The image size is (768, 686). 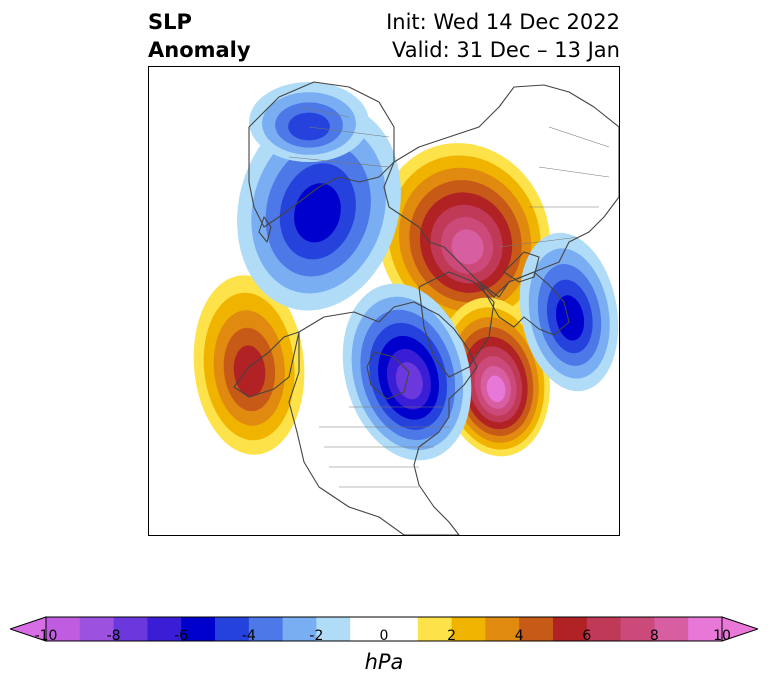 I want to click on canadian-low-anomaly, so click(x=407, y=372).